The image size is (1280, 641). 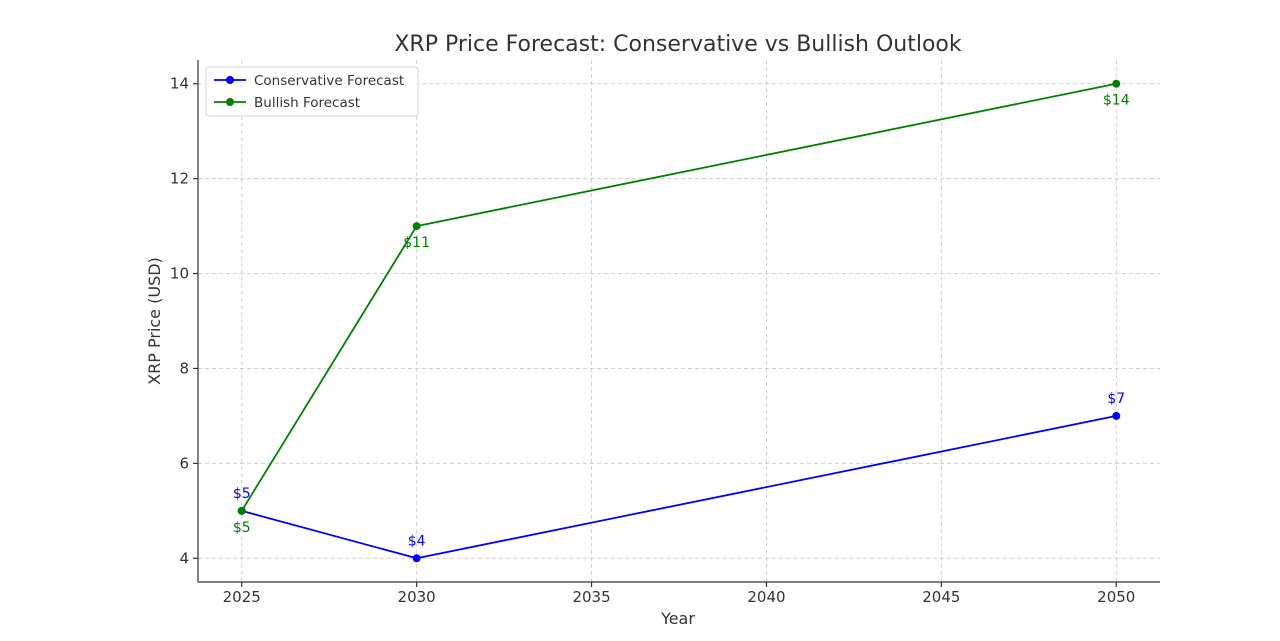 What do you see at coordinates (184, 463) in the screenshot?
I see `y-tick-label: 6` at bounding box center [184, 463].